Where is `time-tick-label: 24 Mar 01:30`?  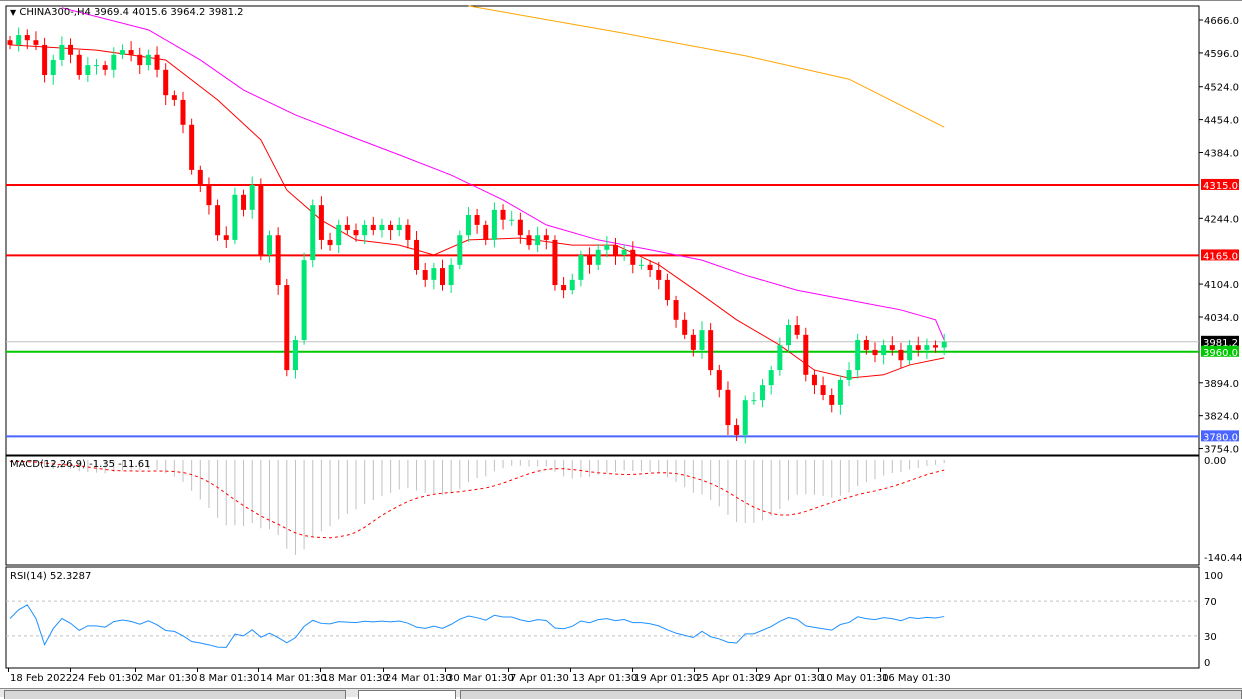
time-tick-label: 24 Mar 01:30 is located at coordinates (418, 678).